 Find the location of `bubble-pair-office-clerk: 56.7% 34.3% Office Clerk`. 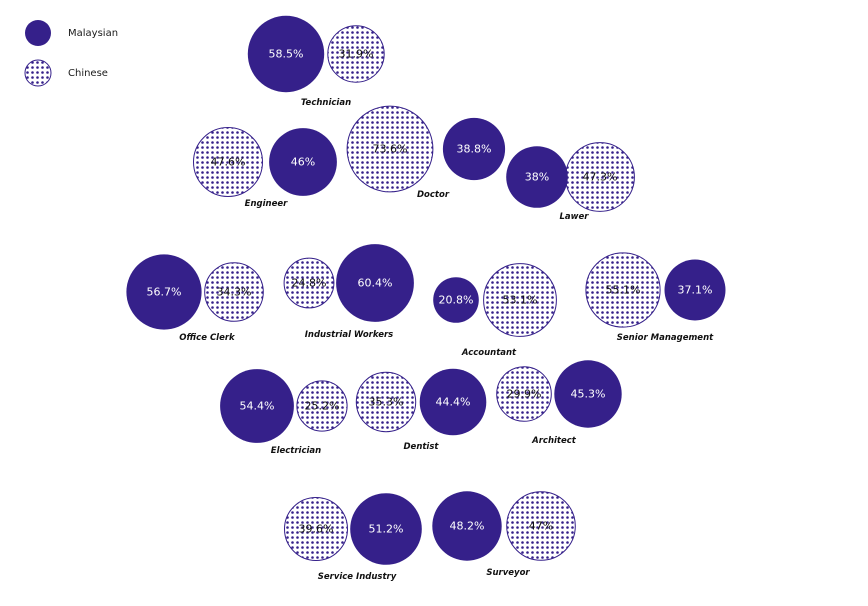

bubble-pair-office-clerk: 56.7% 34.3% Office Clerk is located at coordinates (195, 298).